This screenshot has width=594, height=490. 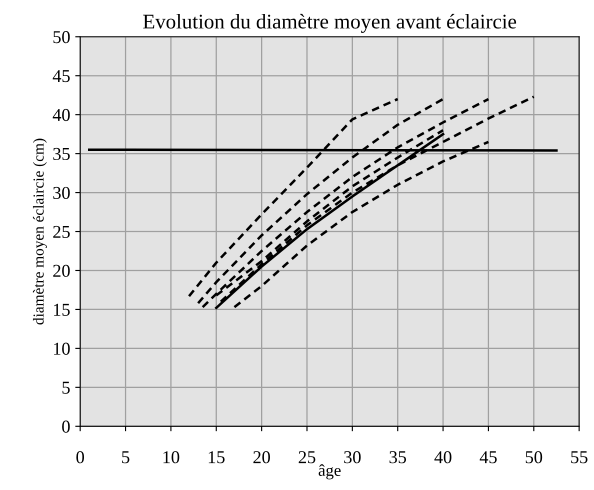 I want to click on x-tick-label: 35, so click(x=398, y=457).